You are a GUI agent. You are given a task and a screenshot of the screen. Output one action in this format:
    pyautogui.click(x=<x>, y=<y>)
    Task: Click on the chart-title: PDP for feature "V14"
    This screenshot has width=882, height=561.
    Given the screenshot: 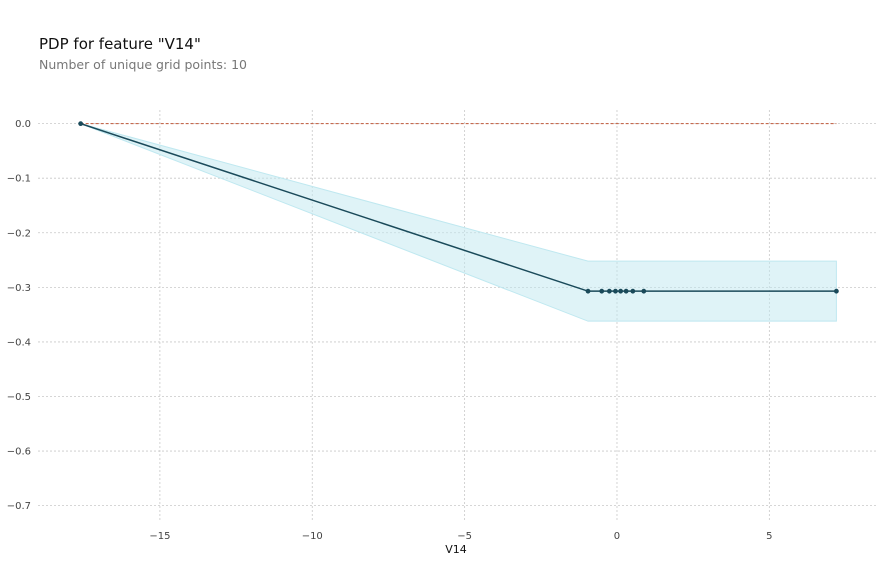 What is the action you would take?
    pyautogui.click(x=120, y=44)
    